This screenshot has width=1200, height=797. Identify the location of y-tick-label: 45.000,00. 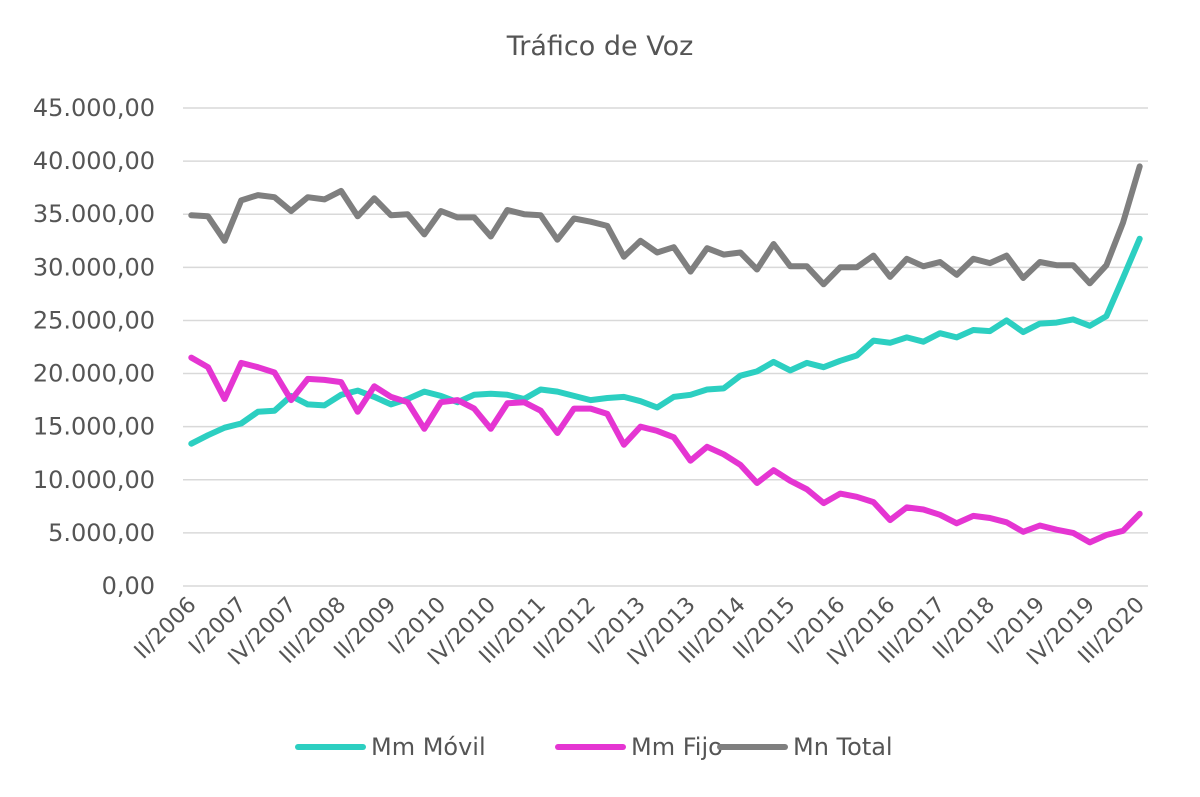
(94, 108).